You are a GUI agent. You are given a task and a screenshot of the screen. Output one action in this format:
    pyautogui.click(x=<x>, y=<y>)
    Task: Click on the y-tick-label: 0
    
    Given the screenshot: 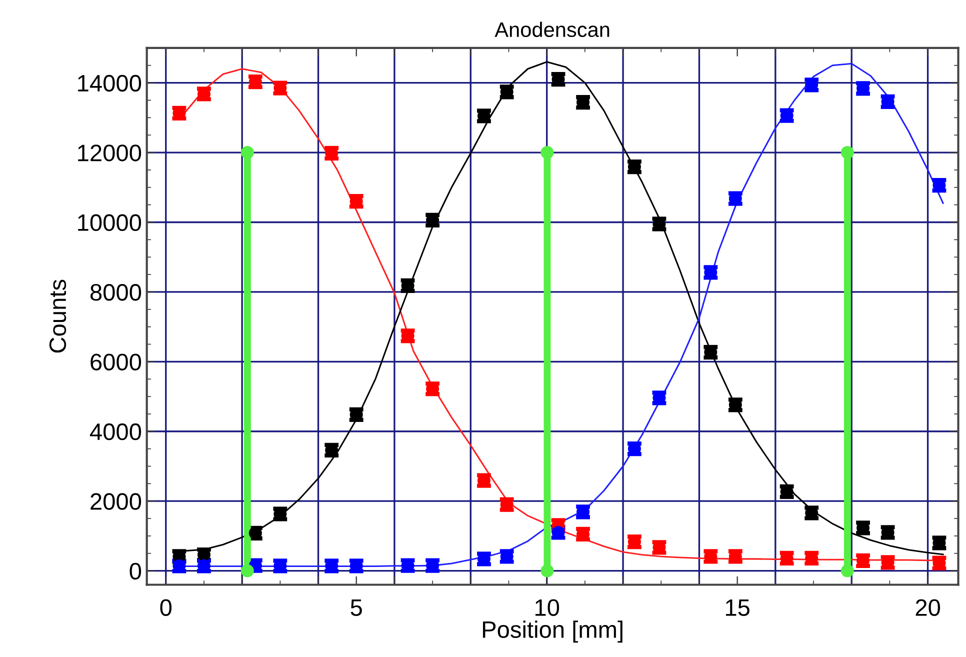 What is the action you would take?
    pyautogui.click(x=136, y=571)
    